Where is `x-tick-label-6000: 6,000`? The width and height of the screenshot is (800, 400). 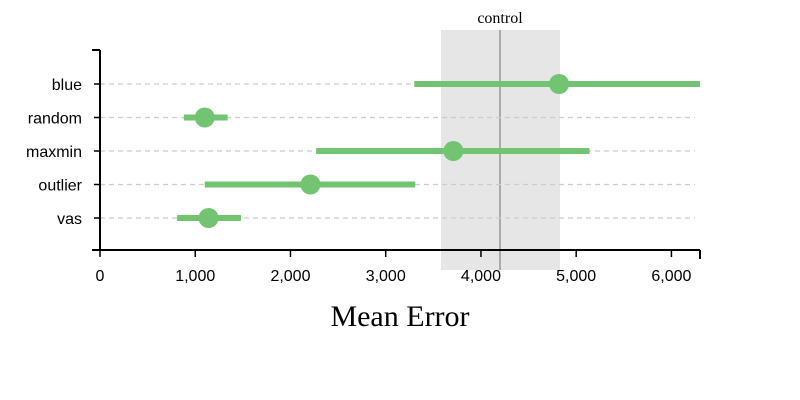 x-tick-label-6000: 6,000 is located at coordinates (671, 276).